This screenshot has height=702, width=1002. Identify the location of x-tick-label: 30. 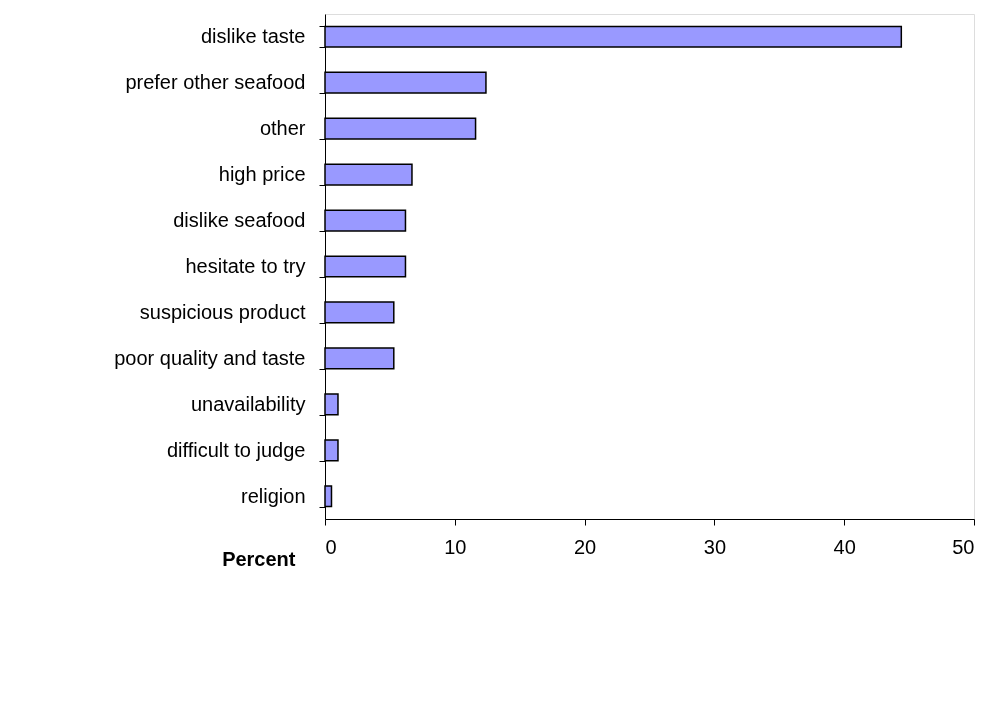
(715, 546).